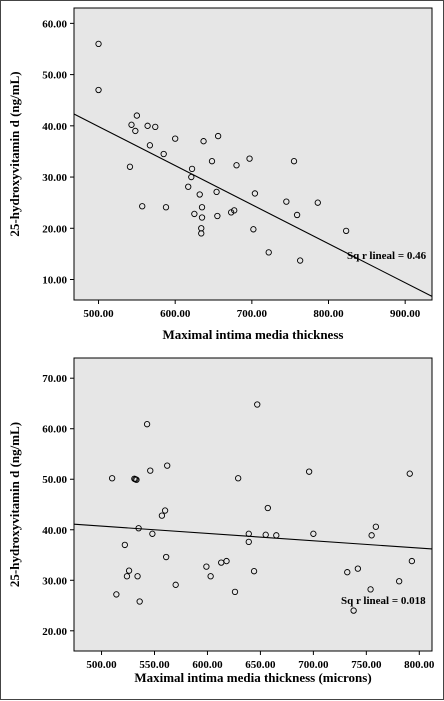  What do you see at coordinates (54, 281) in the screenshot?
I see `y-tick-label: 10.00` at bounding box center [54, 281].